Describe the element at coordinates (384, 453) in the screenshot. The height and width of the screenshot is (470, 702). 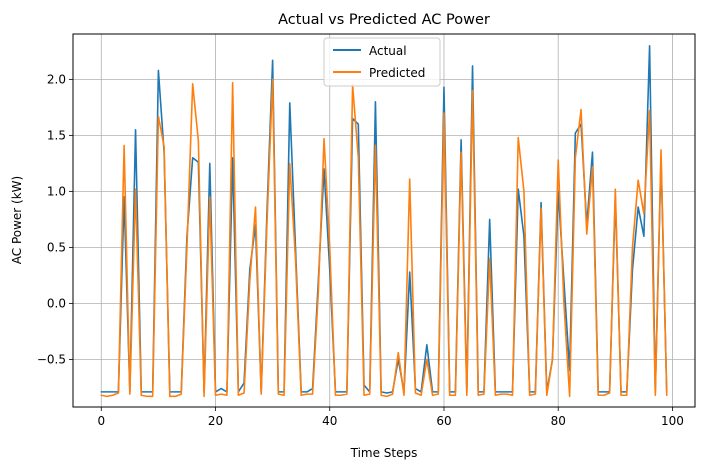
I see `x-axis-label: Time Steps` at that location.